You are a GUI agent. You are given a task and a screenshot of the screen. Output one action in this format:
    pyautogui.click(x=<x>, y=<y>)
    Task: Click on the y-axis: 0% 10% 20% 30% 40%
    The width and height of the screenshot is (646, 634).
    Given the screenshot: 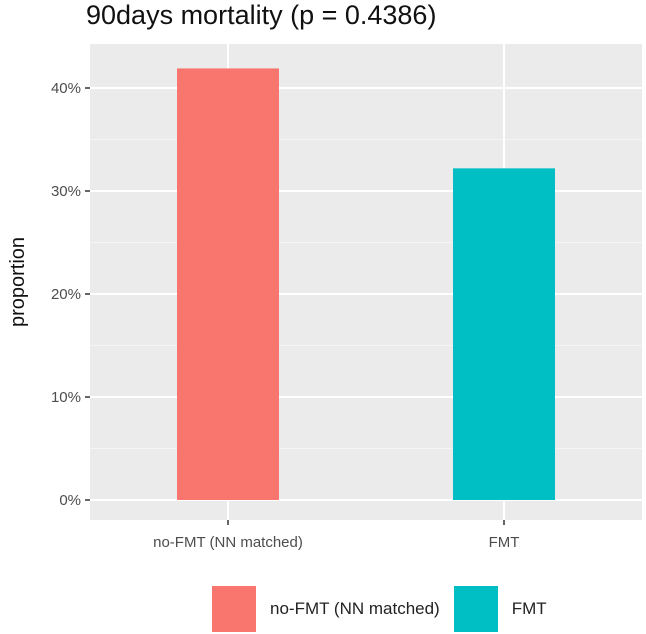 What is the action you would take?
    pyautogui.click(x=70, y=294)
    